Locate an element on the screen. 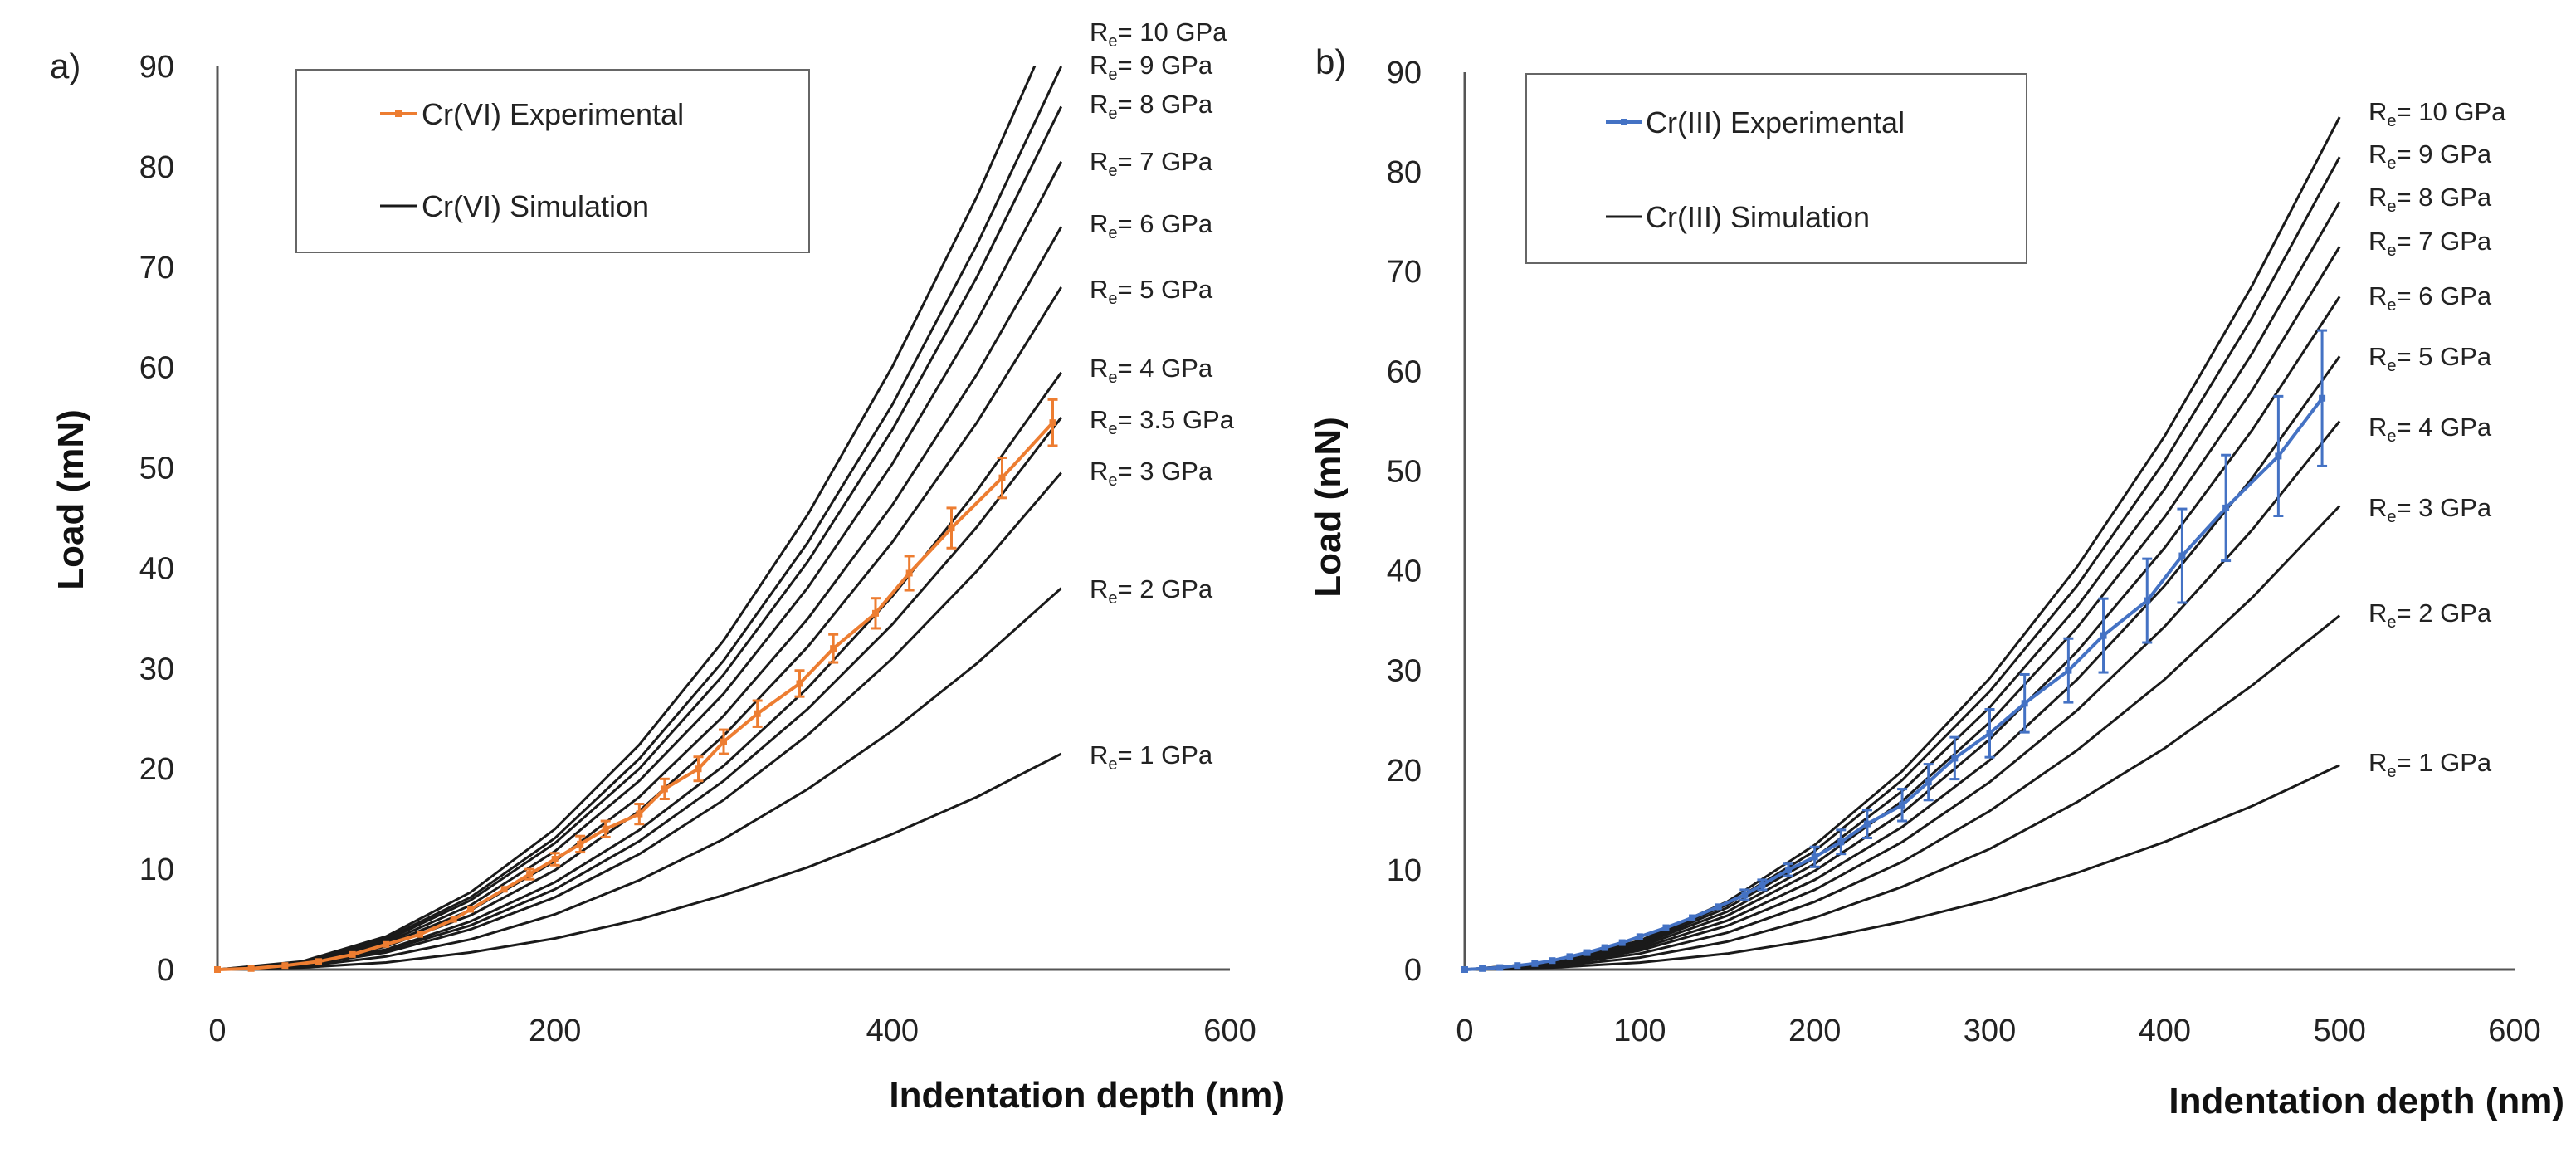 The width and height of the screenshot is (2576, 1153). y-tick-label: 20 is located at coordinates (1404, 771).